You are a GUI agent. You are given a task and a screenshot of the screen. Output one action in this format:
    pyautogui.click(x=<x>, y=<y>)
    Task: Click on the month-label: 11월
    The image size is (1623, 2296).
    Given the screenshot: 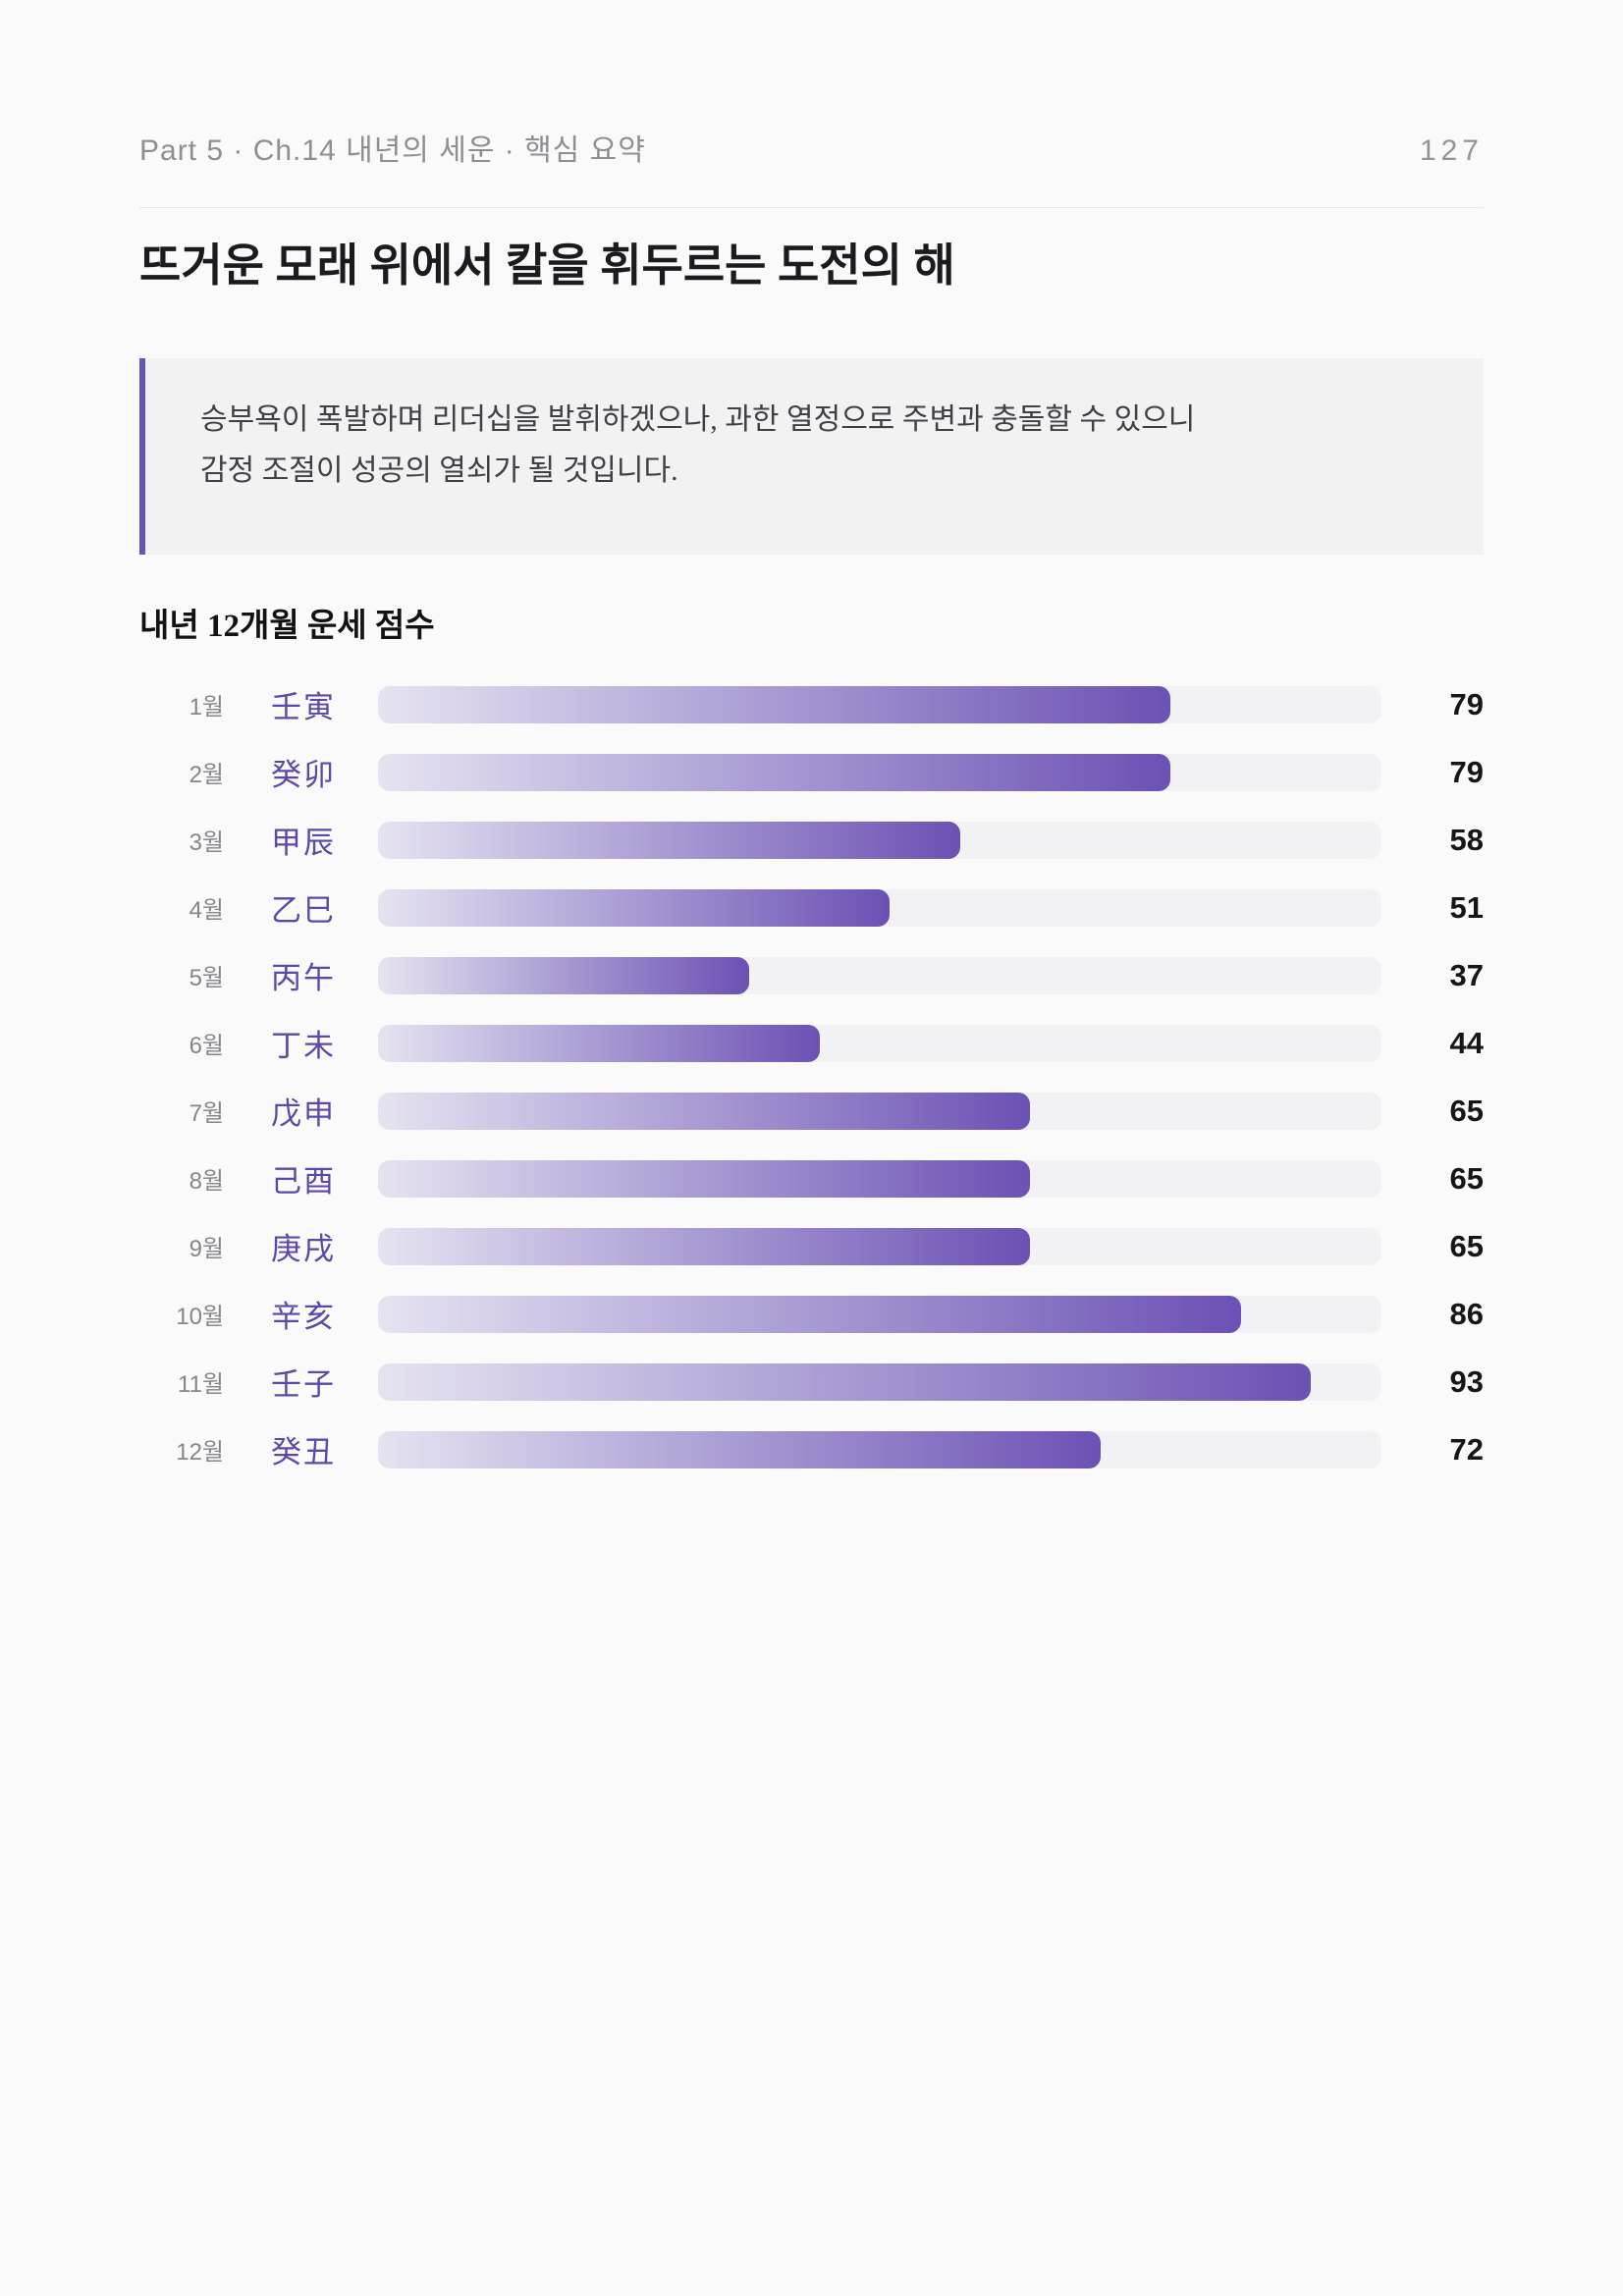 What is the action you would take?
    pyautogui.click(x=201, y=1384)
    